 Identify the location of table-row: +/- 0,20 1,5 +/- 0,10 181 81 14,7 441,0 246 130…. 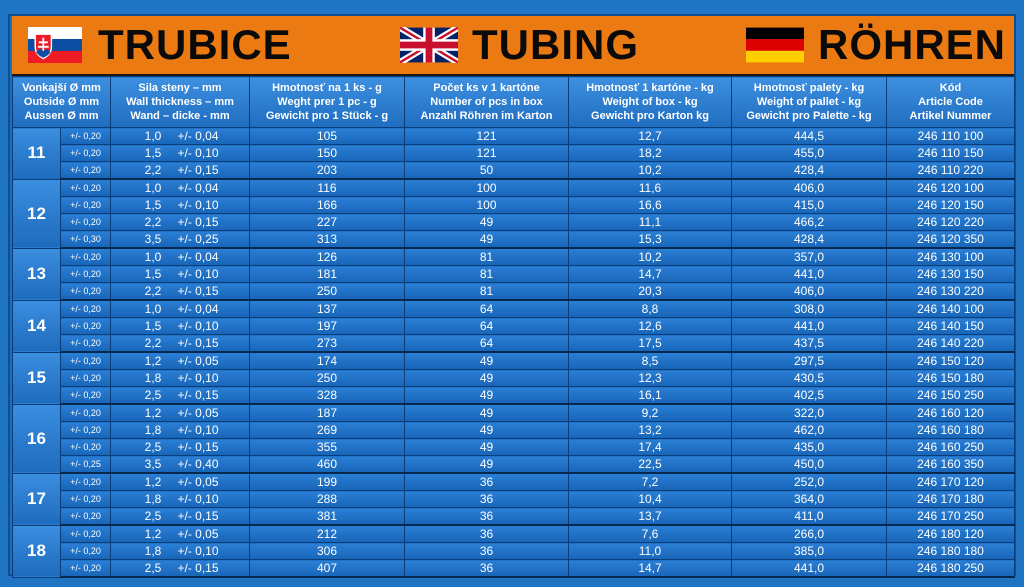
(514, 274).